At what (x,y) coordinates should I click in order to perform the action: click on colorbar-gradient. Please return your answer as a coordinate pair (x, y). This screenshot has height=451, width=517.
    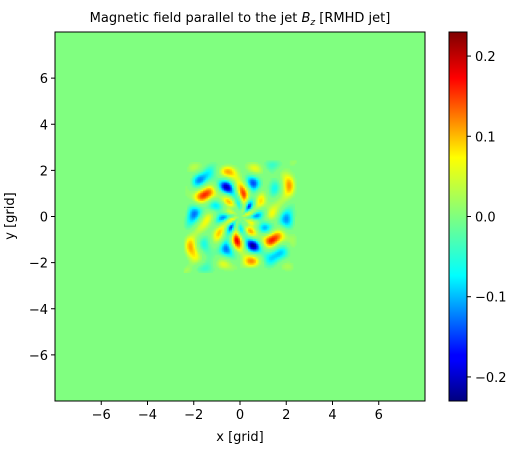
    Looking at the image, I should click on (458, 216).